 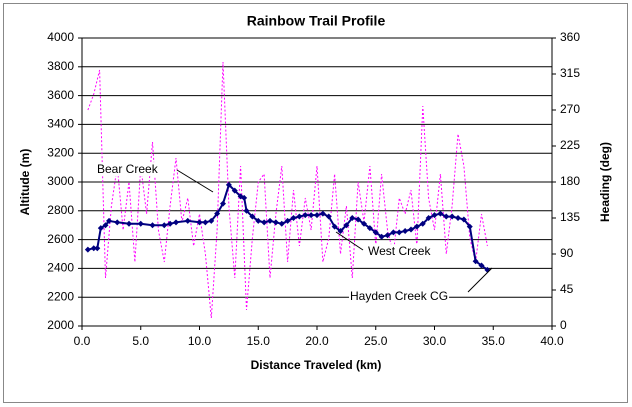 What do you see at coordinates (570, 181) in the screenshot?
I see `y2-tick-label: 180` at bounding box center [570, 181].